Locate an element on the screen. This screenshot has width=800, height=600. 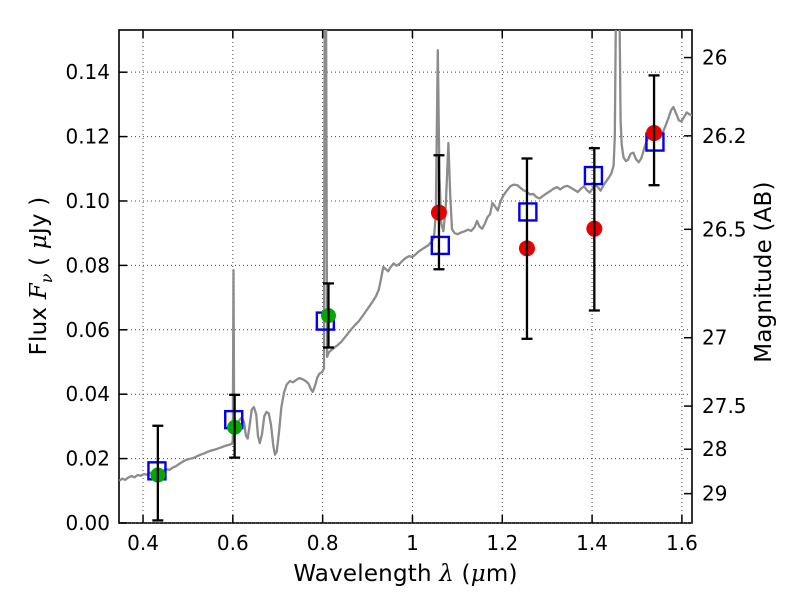
y-tick-label-magnitude: 26.5 is located at coordinates (724, 229).